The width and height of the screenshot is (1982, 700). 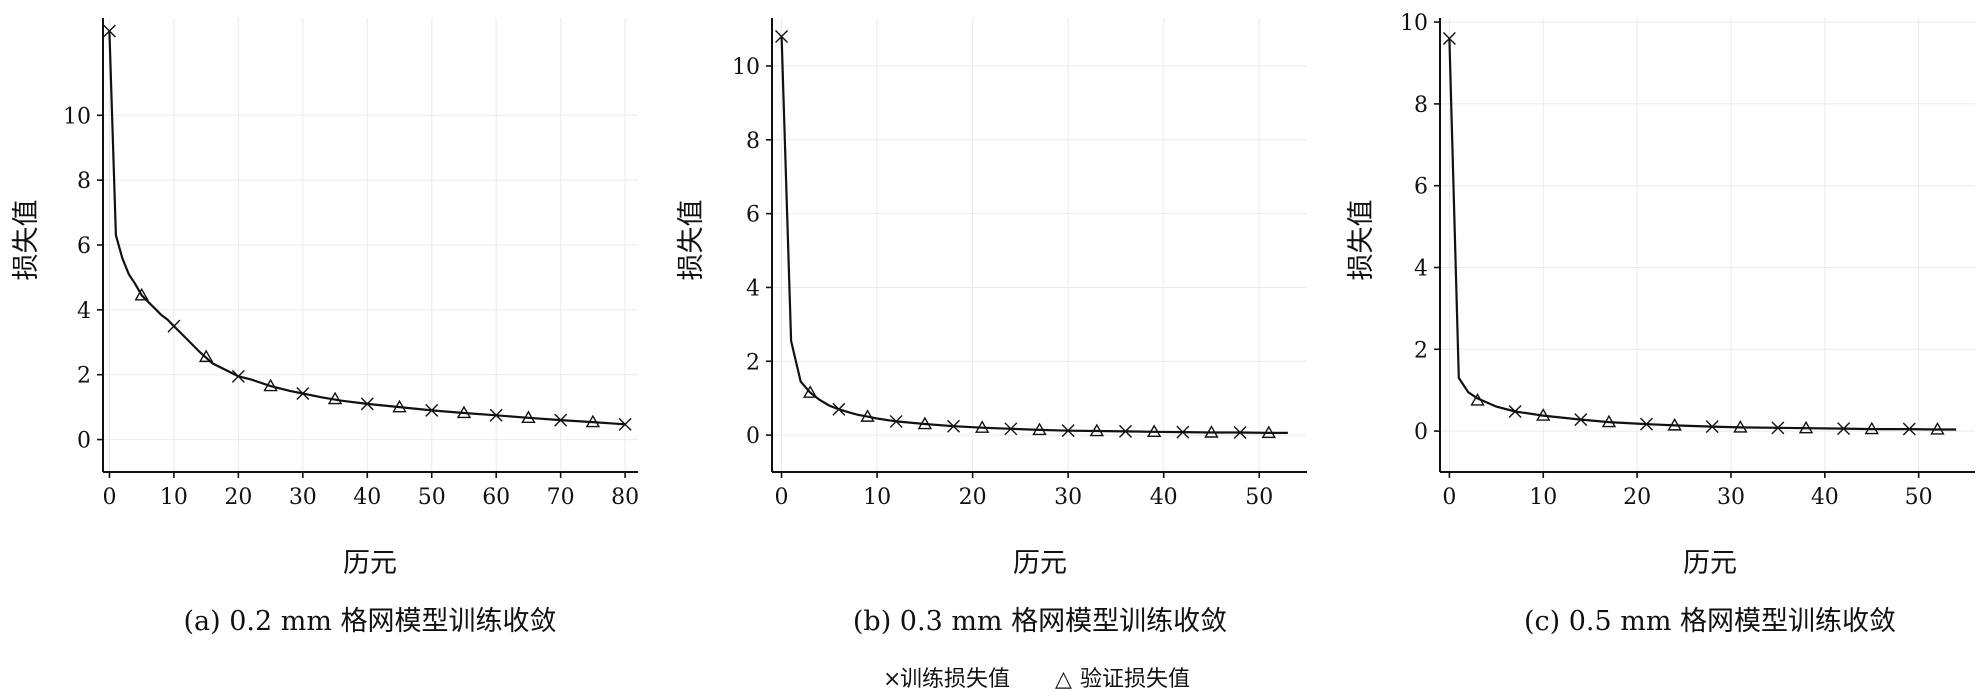 I want to click on chart-caption: (b) 0.3 mm 格网模型训练收敛, so click(x=1040, y=621).